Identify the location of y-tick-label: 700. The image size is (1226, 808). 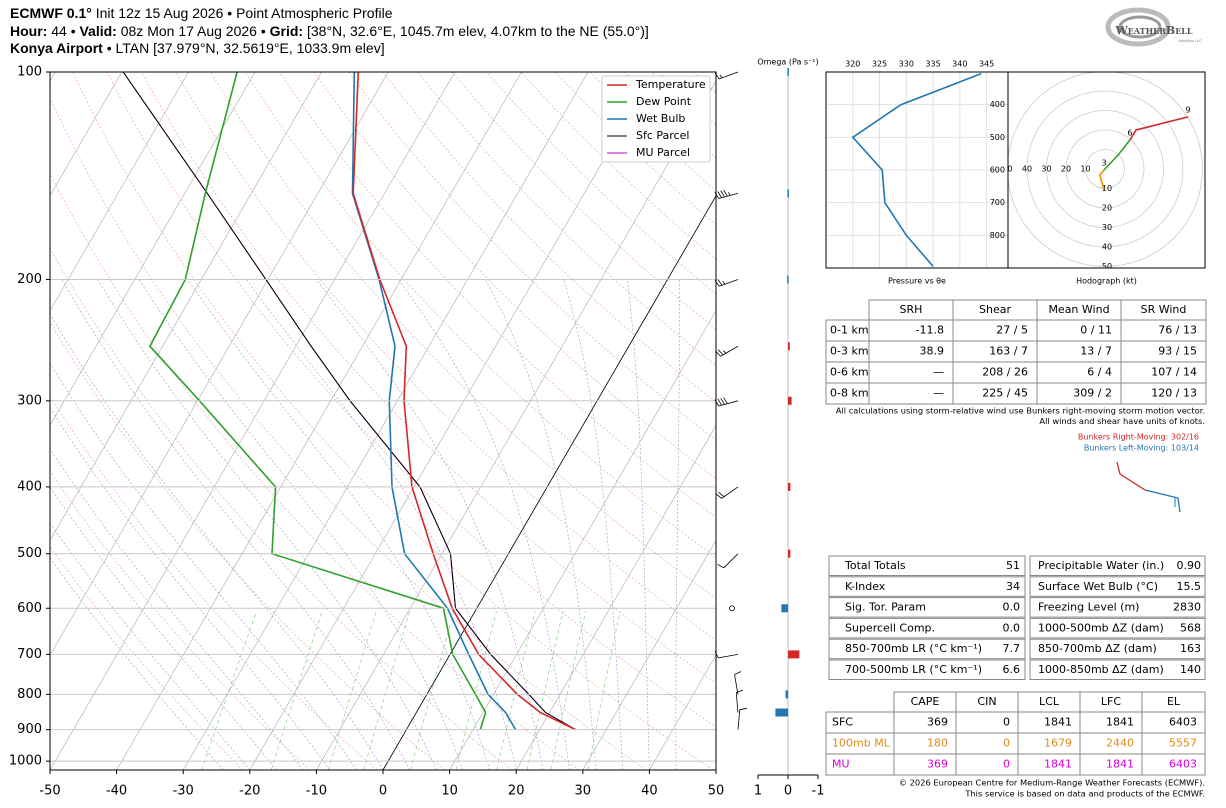
(997, 202).